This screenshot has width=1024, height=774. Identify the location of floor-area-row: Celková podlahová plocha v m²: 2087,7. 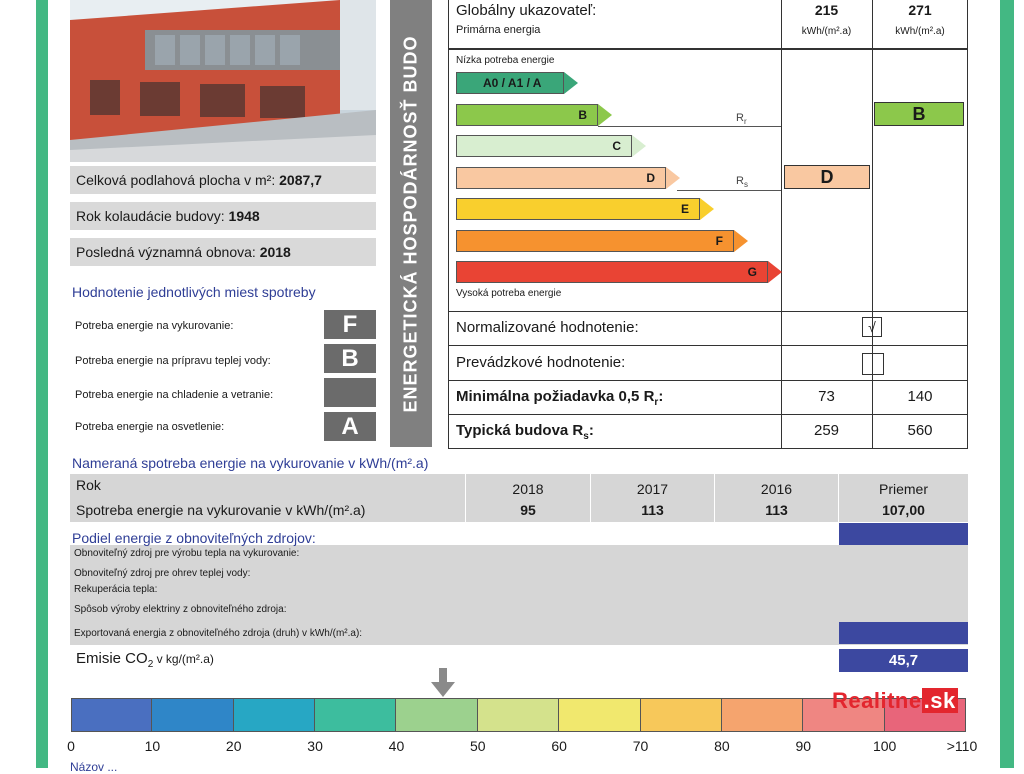
(223, 180).